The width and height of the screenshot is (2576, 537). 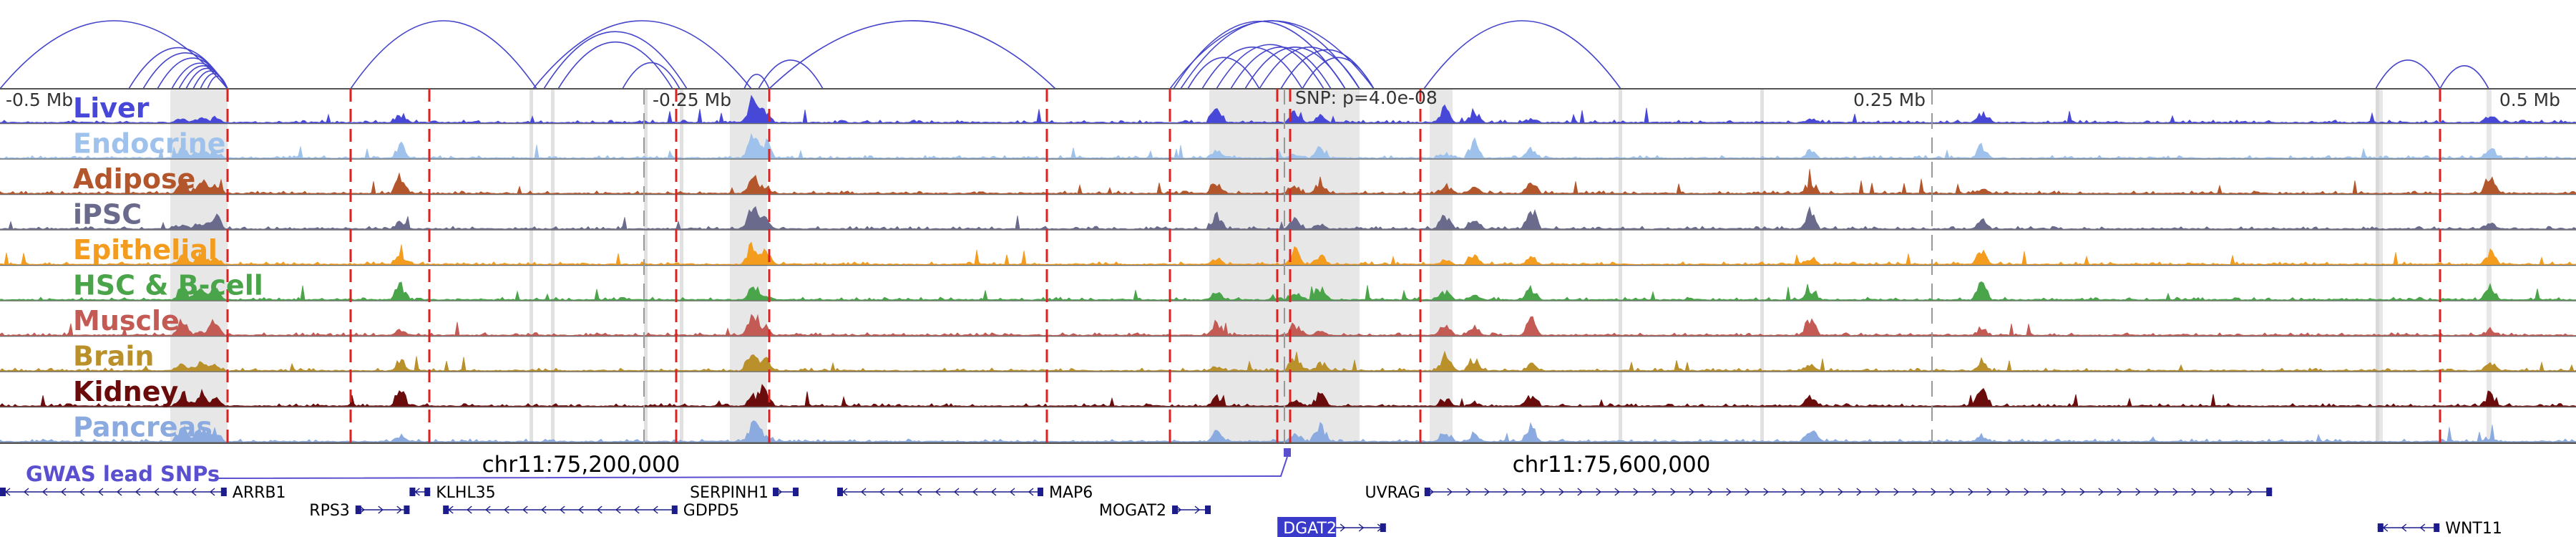 I want to click on gene-label: SERPINH1, so click(x=729, y=493).